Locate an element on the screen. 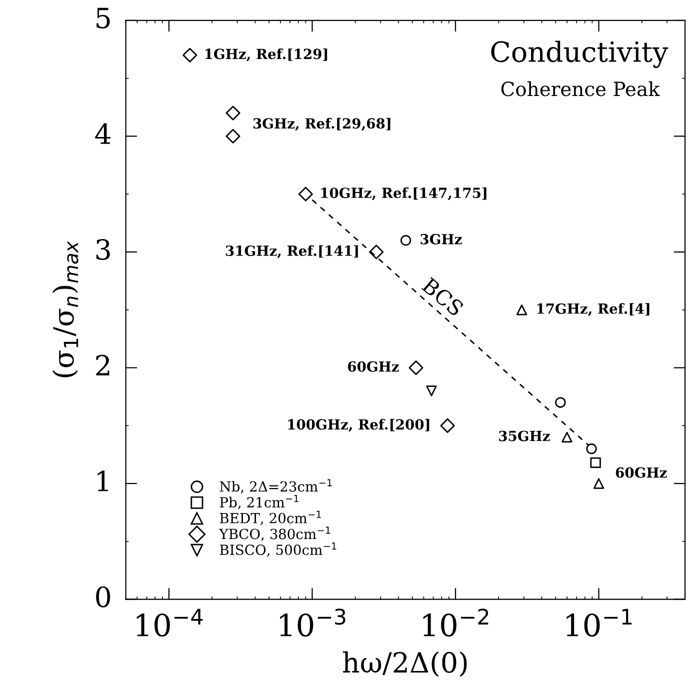 The width and height of the screenshot is (699, 681). annotation: 3GHz is located at coordinates (441, 239).